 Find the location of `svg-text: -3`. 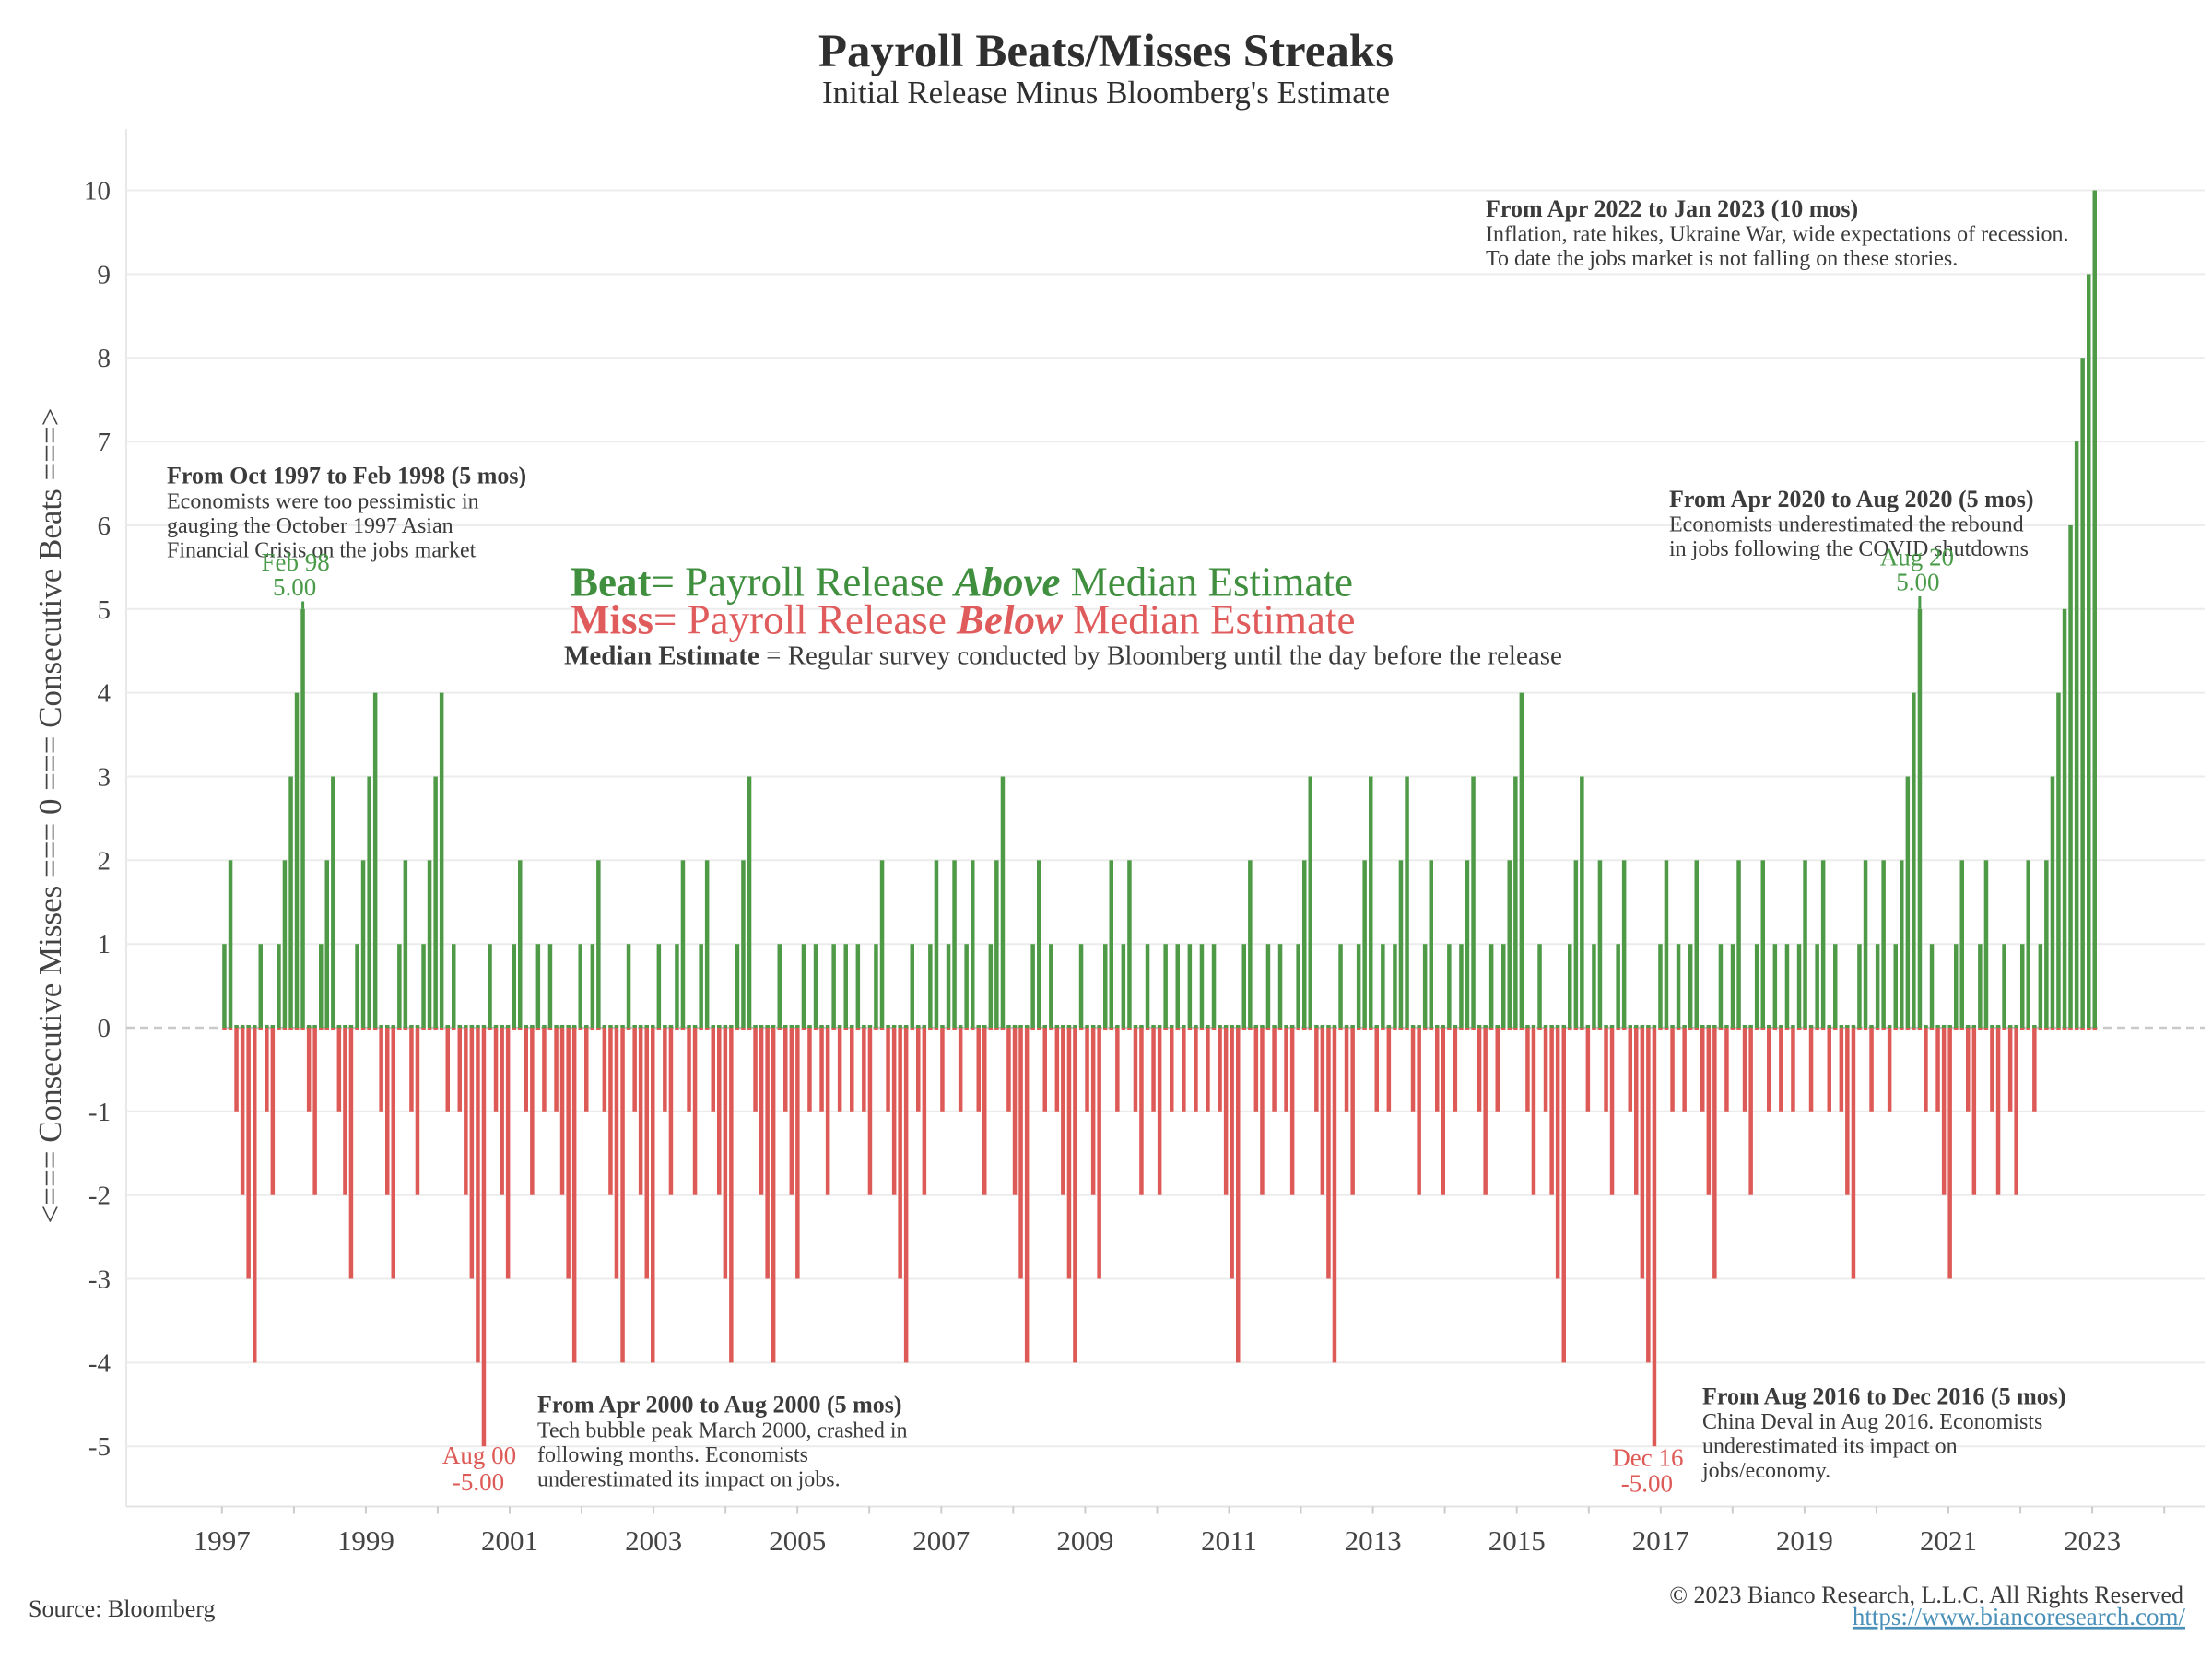

svg-text: -3 is located at coordinates (99, 1280).